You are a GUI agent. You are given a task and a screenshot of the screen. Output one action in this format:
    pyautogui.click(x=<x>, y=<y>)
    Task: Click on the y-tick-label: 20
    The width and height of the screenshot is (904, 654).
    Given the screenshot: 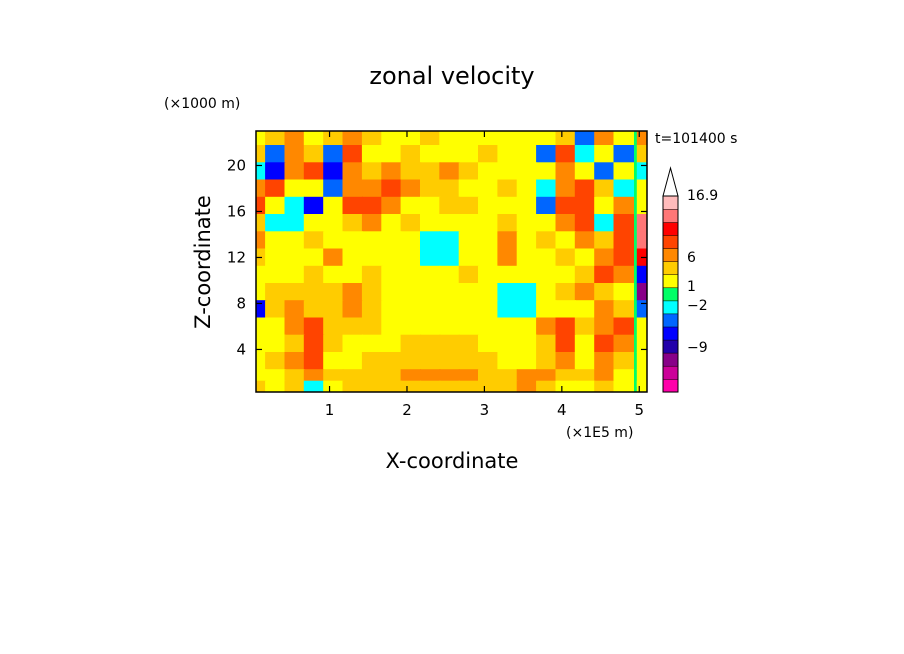 What is the action you would take?
    pyautogui.click(x=236, y=165)
    